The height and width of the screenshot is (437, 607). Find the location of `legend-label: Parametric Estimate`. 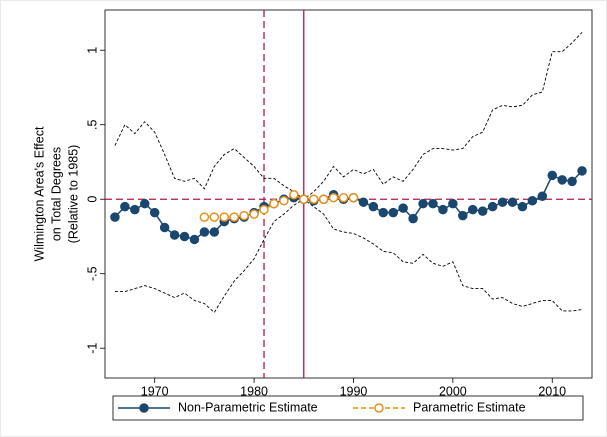

legend-label: Parametric Estimate is located at coordinates (469, 407).